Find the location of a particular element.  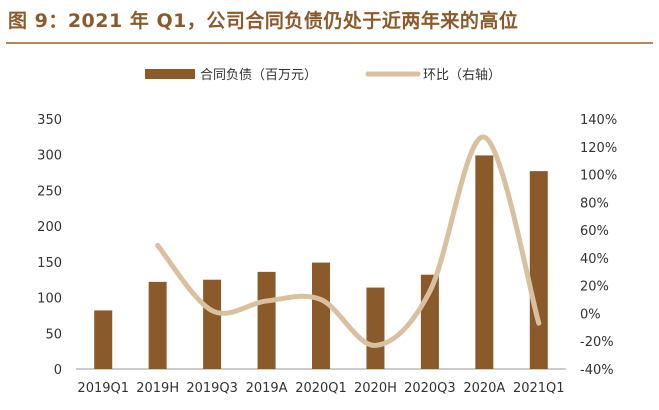

right-axis-tick-label: 80% is located at coordinates (594, 203).